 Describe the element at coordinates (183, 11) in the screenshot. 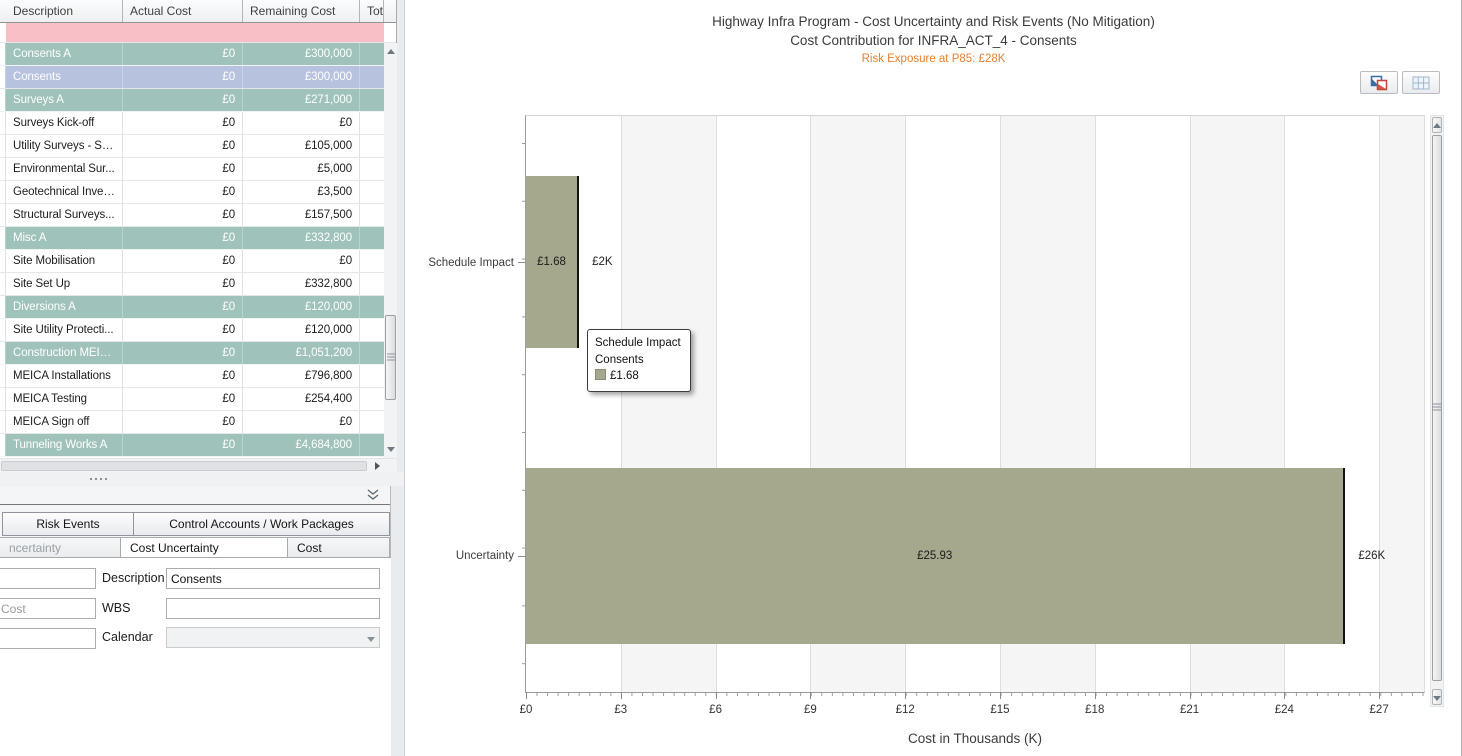

I see `column-header-actual-cost: Actual Cost` at that location.